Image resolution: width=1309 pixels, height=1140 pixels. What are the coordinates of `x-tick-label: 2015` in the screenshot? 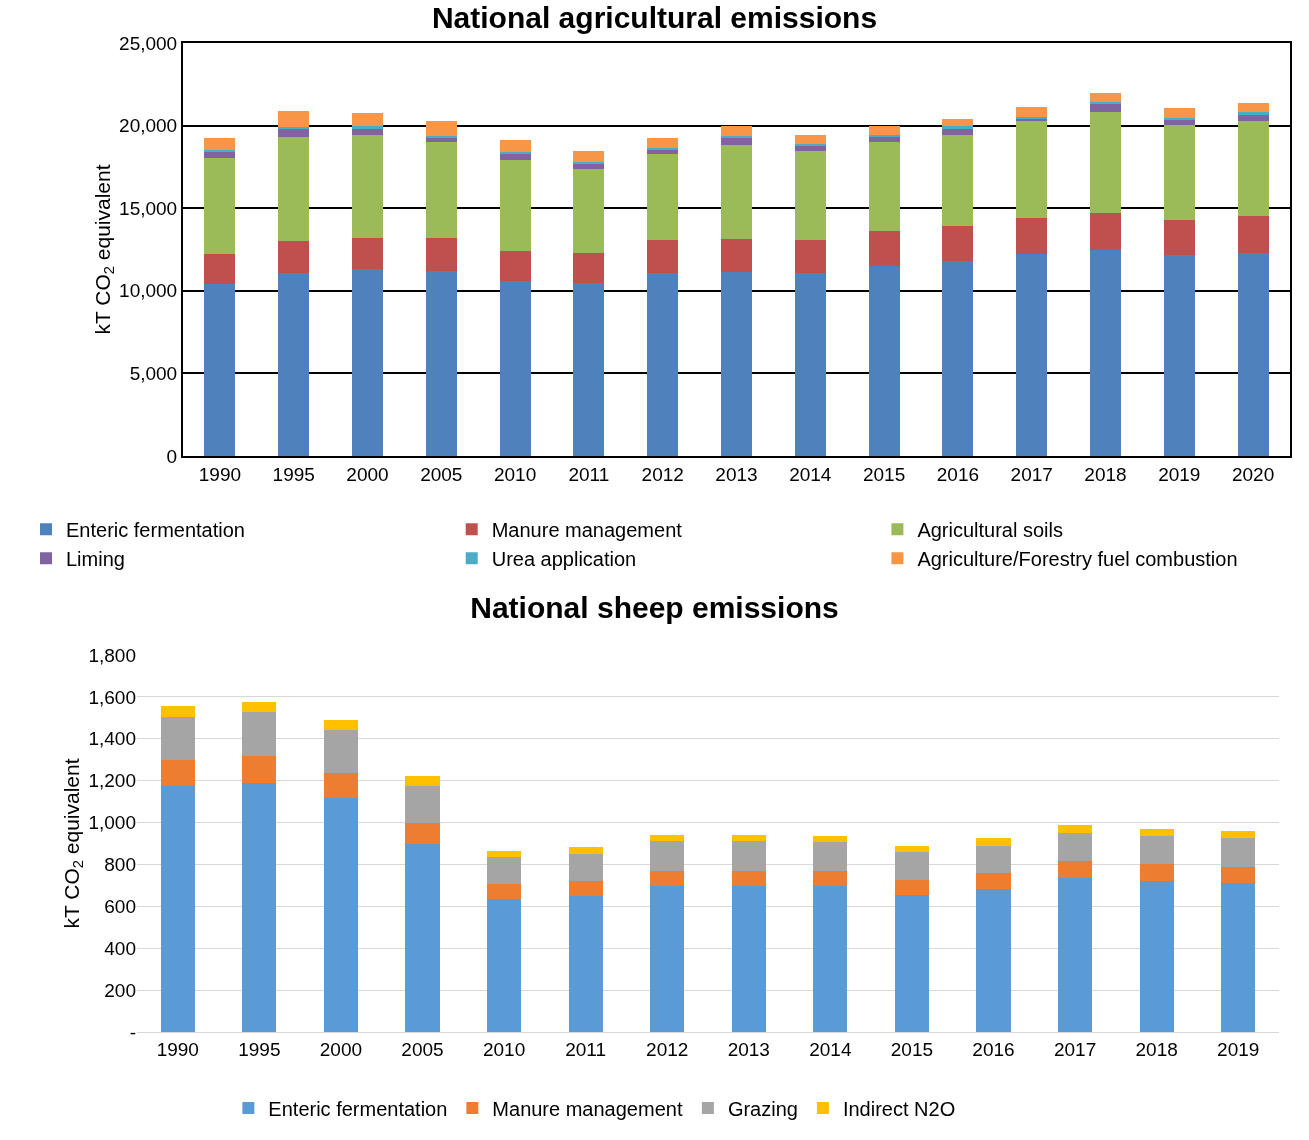 It's located at (912, 1049).